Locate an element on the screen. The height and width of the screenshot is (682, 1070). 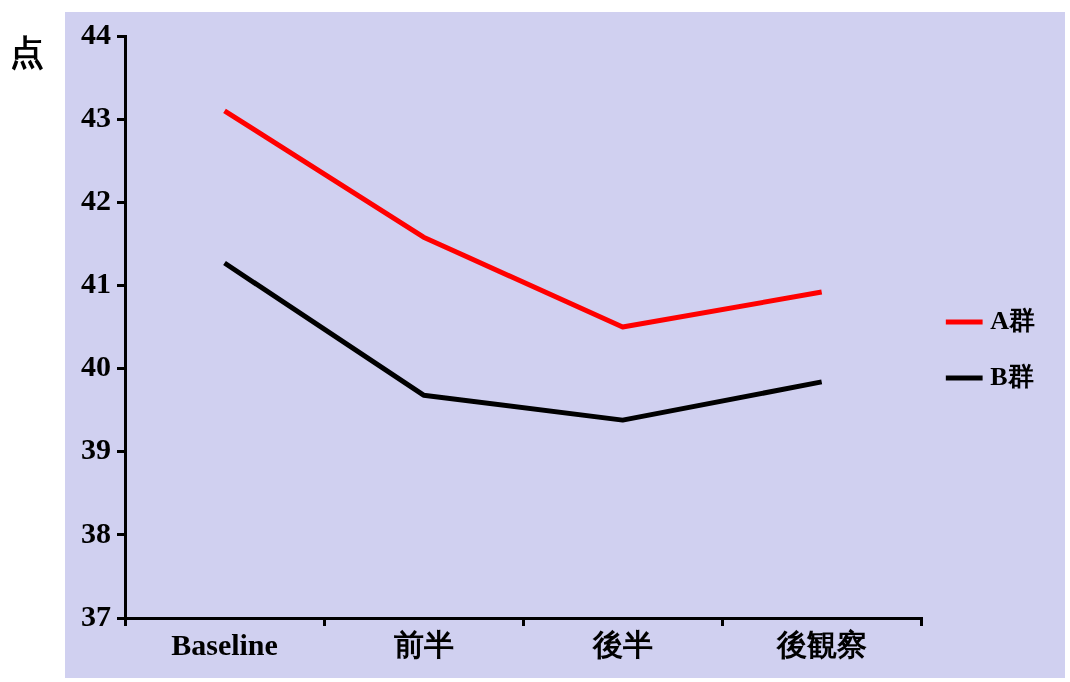
y-tick-label: 40 is located at coordinates (96, 366).